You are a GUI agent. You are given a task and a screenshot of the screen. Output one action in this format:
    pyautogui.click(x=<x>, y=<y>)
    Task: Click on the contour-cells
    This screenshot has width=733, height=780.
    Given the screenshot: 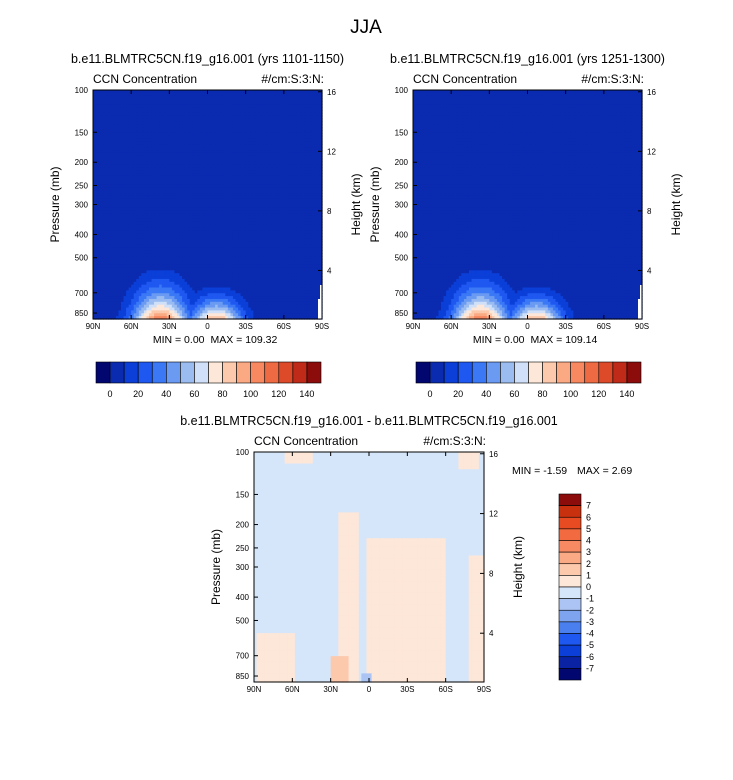 What is the action you would take?
    pyautogui.click(x=208, y=205)
    